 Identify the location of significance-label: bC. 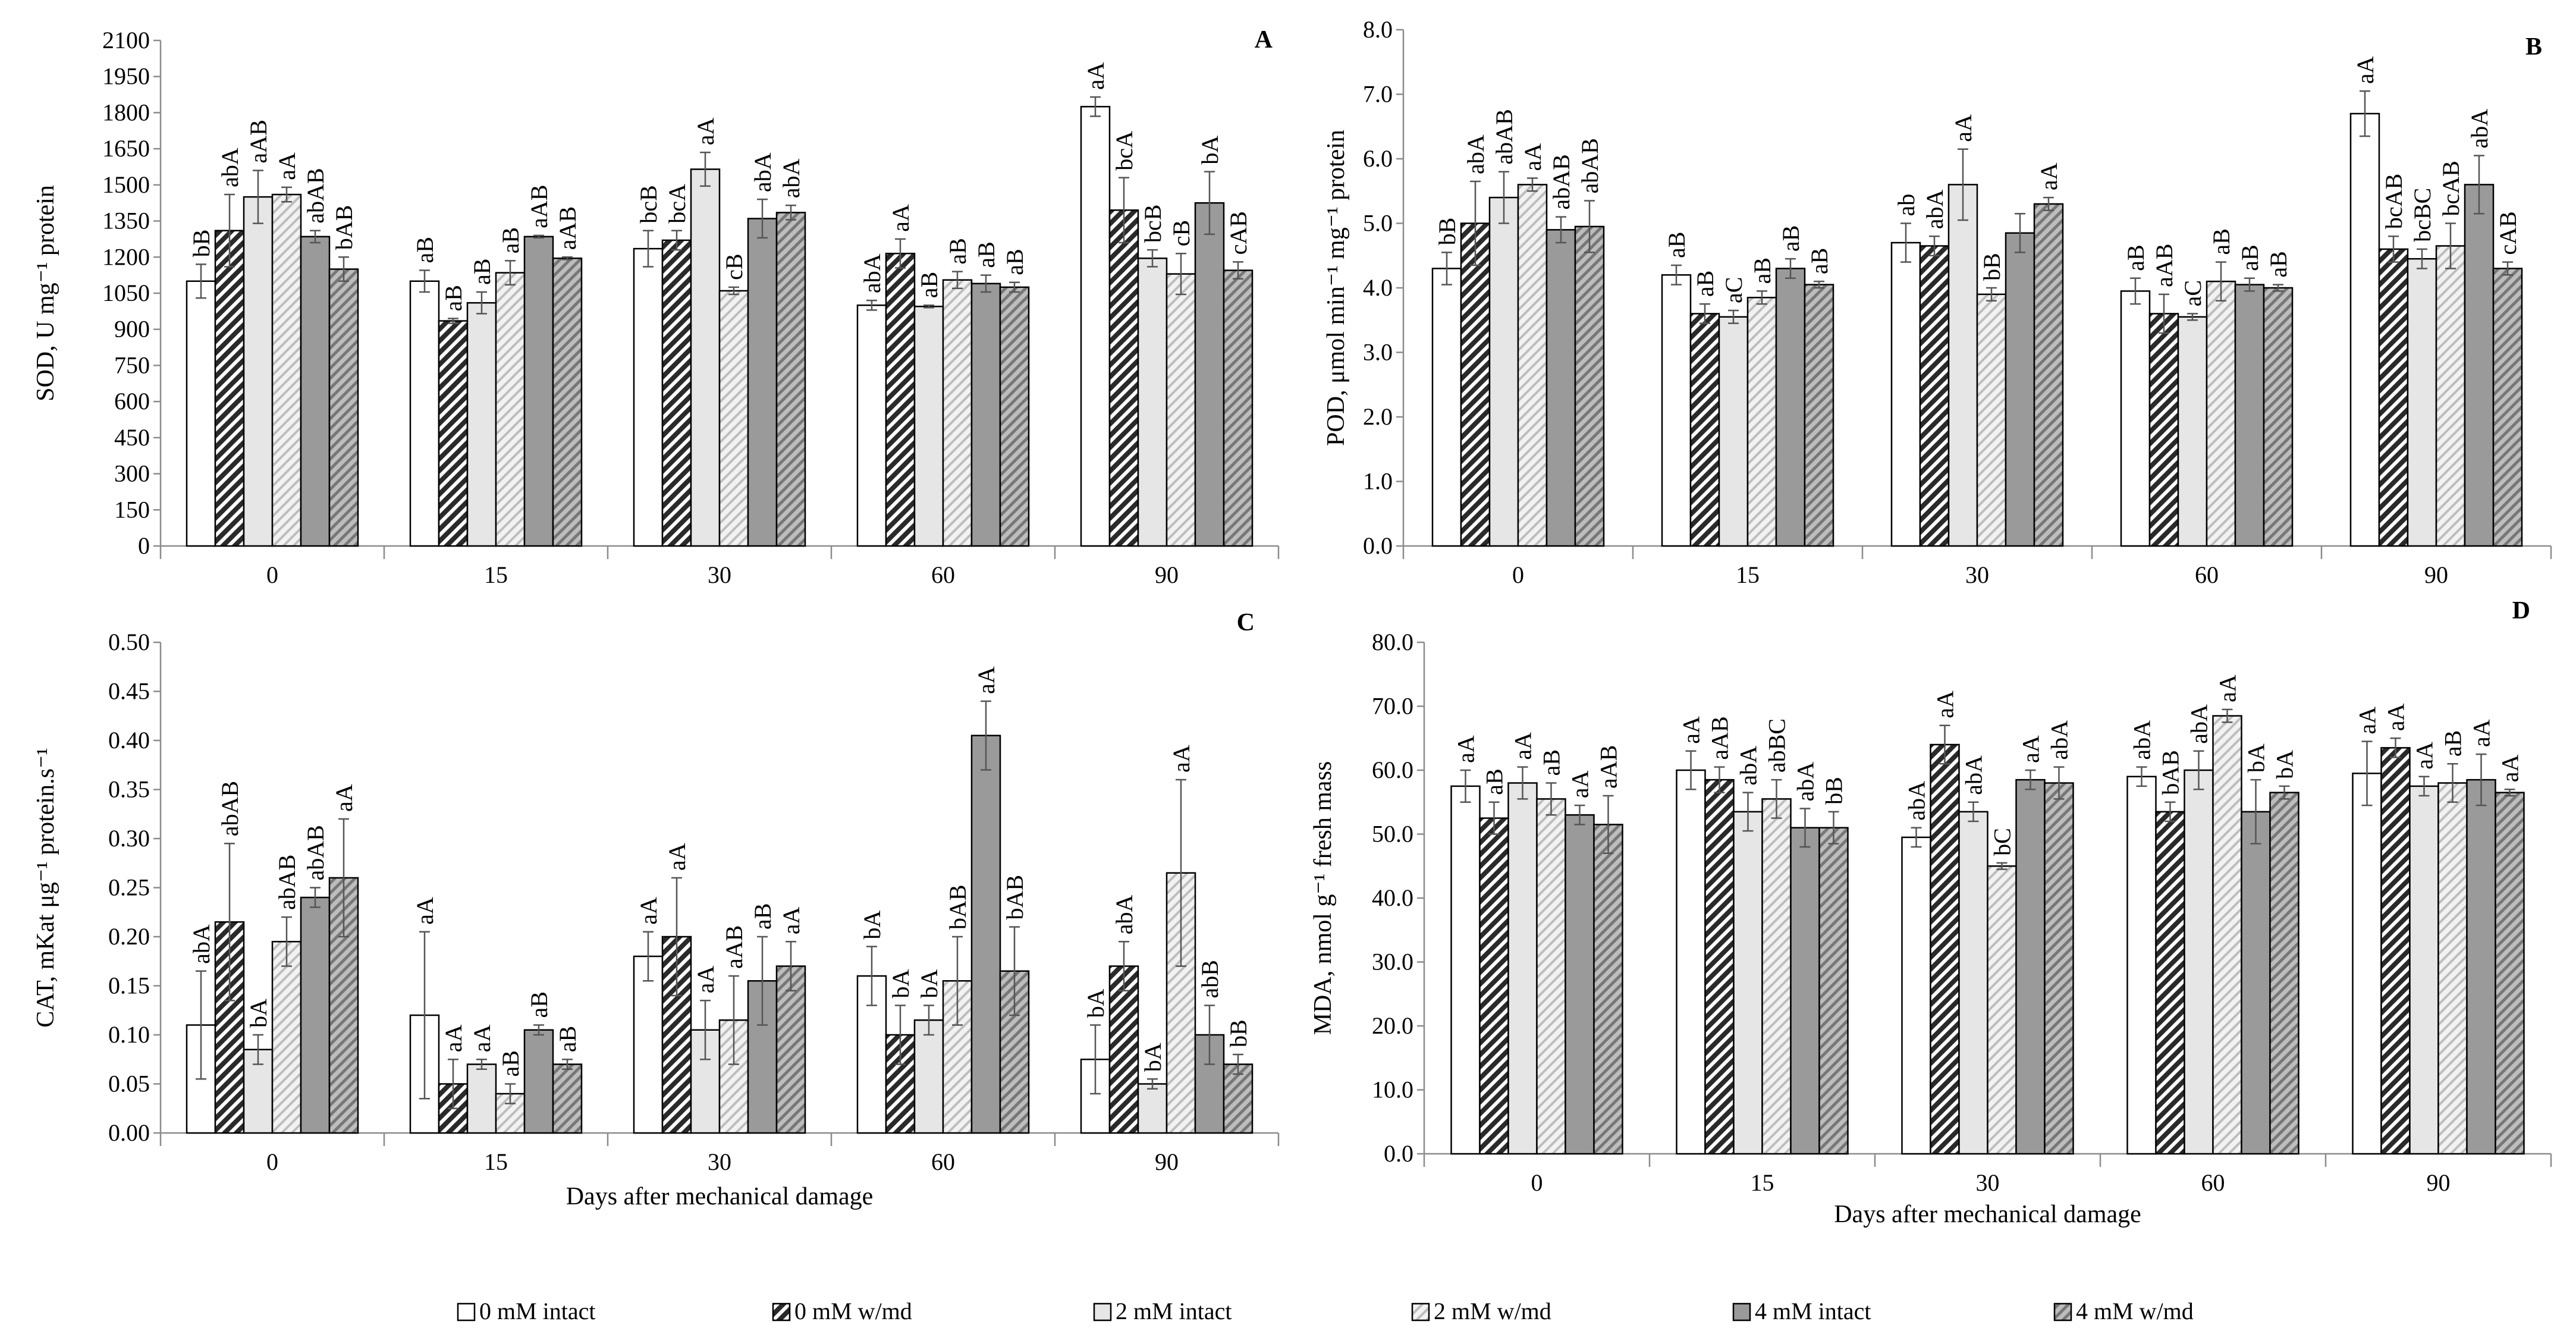
(2002, 842).